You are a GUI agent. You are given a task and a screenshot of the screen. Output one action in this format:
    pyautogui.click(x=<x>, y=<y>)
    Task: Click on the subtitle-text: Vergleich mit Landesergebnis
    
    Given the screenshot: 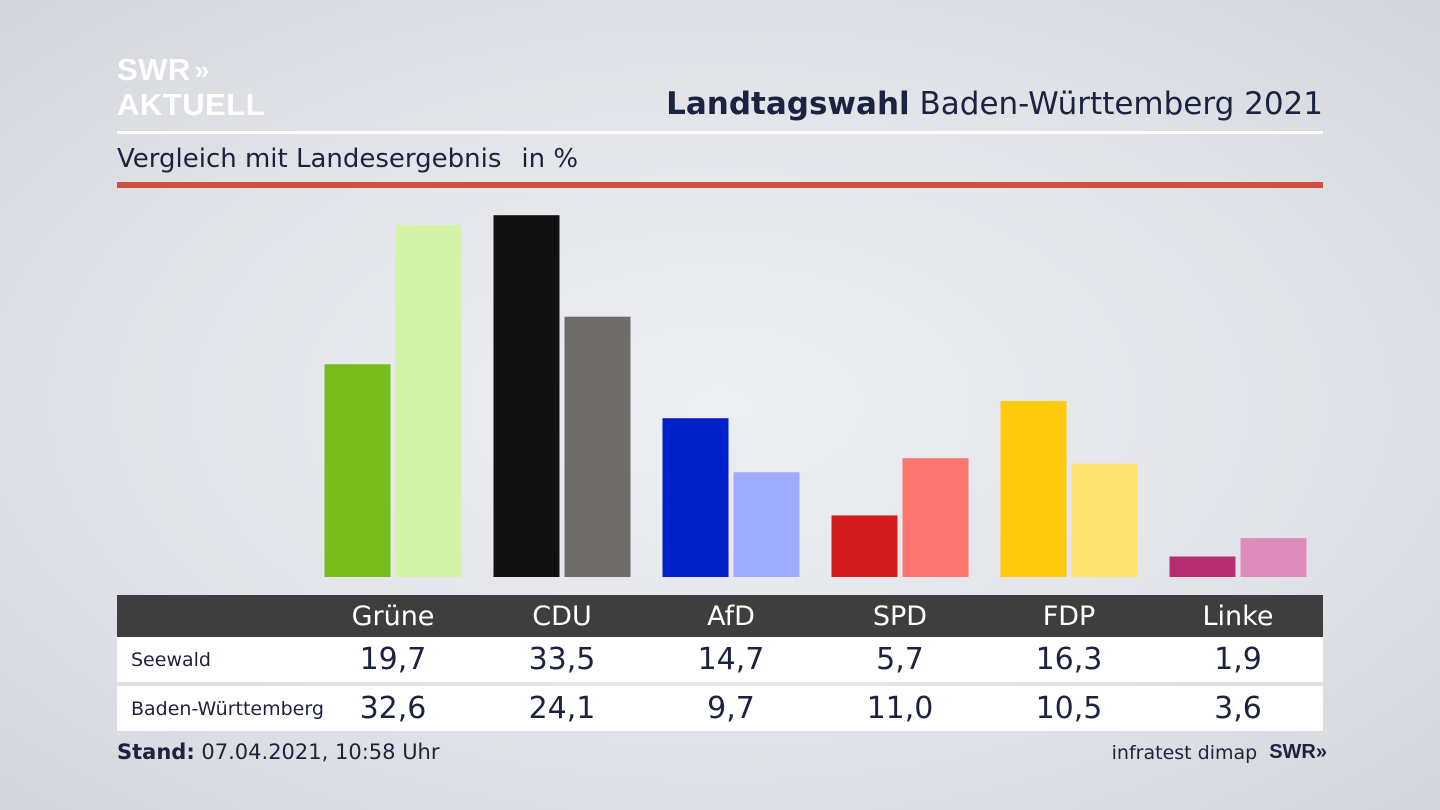 What is the action you would take?
    pyautogui.click(x=309, y=159)
    